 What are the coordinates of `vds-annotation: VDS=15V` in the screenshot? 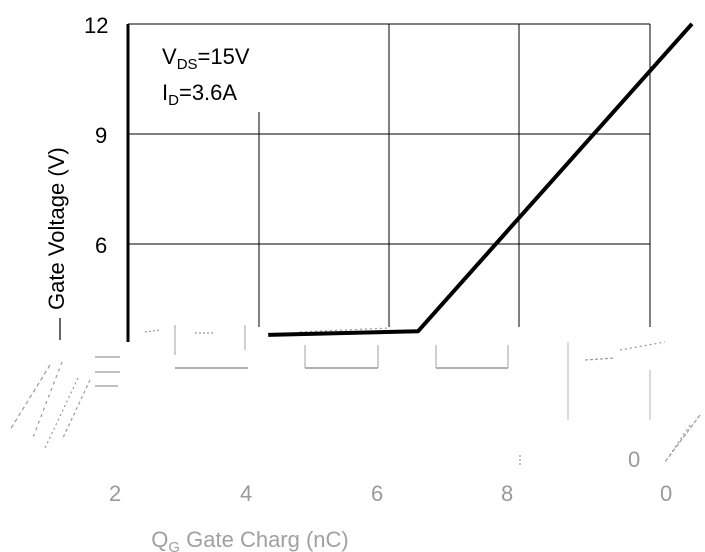 It's located at (206, 58).